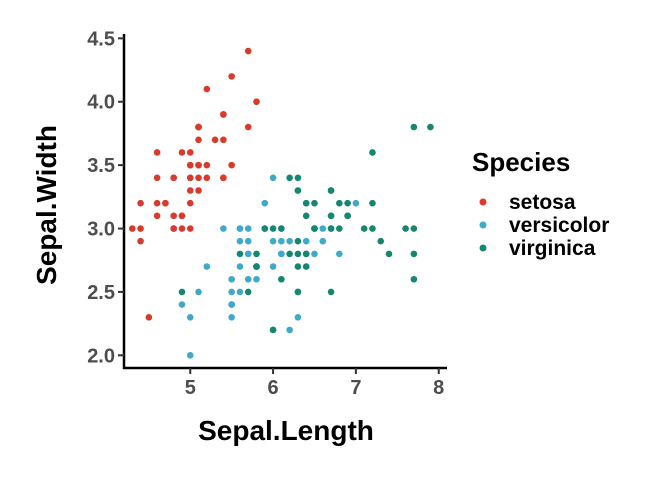 The image size is (672, 480). I want to click on y-tick-label: 2.0, so click(101, 356).